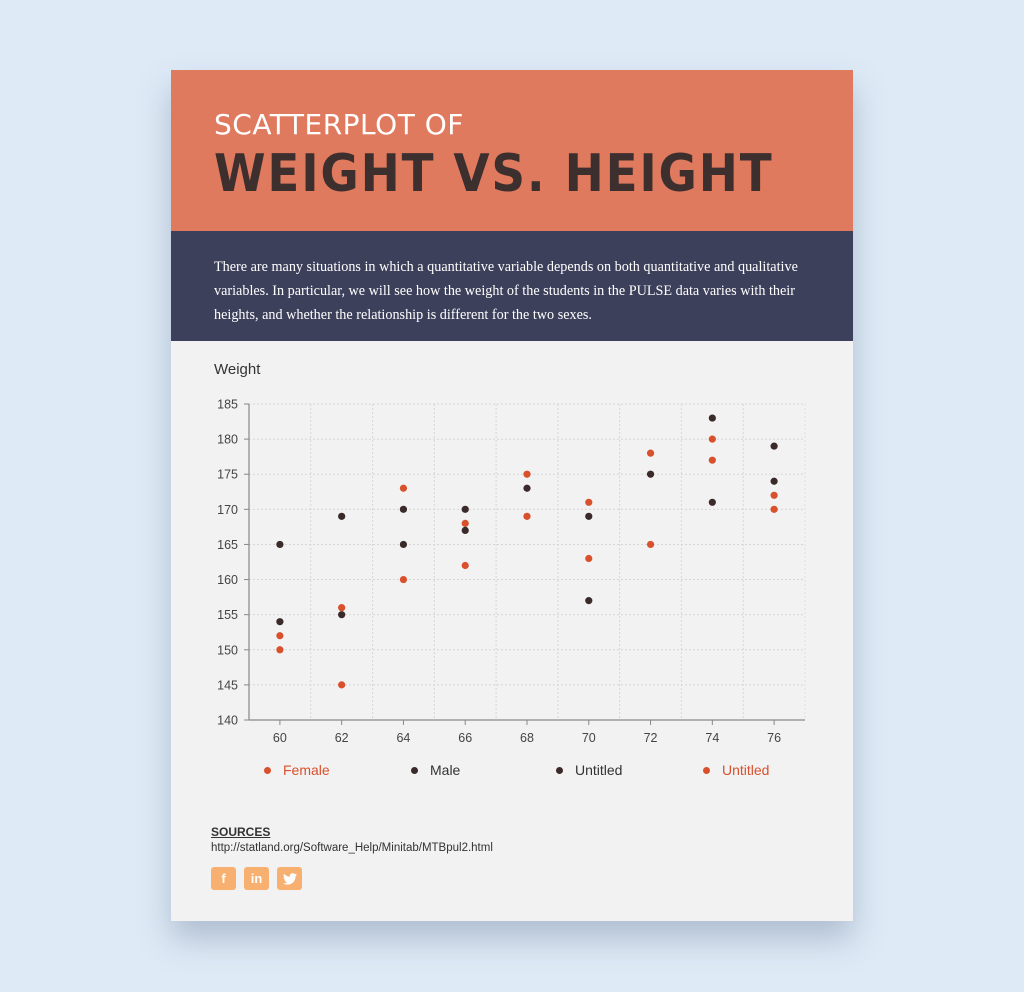 Image resolution: width=1024 pixels, height=992 pixels. Describe the element at coordinates (280, 738) in the screenshot. I see `x-tick-label: 60` at that location.